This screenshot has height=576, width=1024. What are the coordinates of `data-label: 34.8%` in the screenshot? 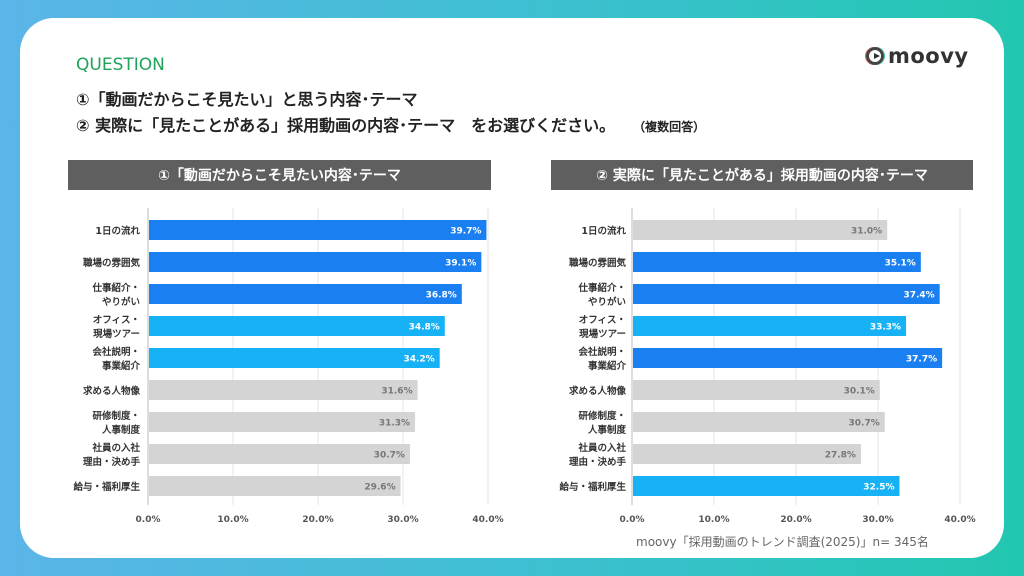 It's located at (424, 328).